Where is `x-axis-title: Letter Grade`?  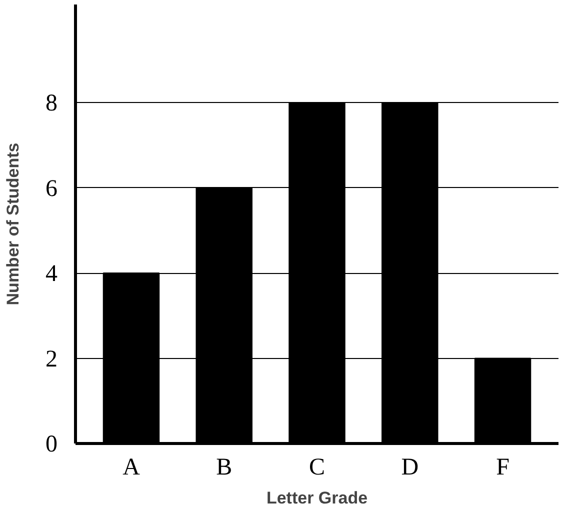
x-axis-title: Letter Grade is located at coordinates (317, 498).